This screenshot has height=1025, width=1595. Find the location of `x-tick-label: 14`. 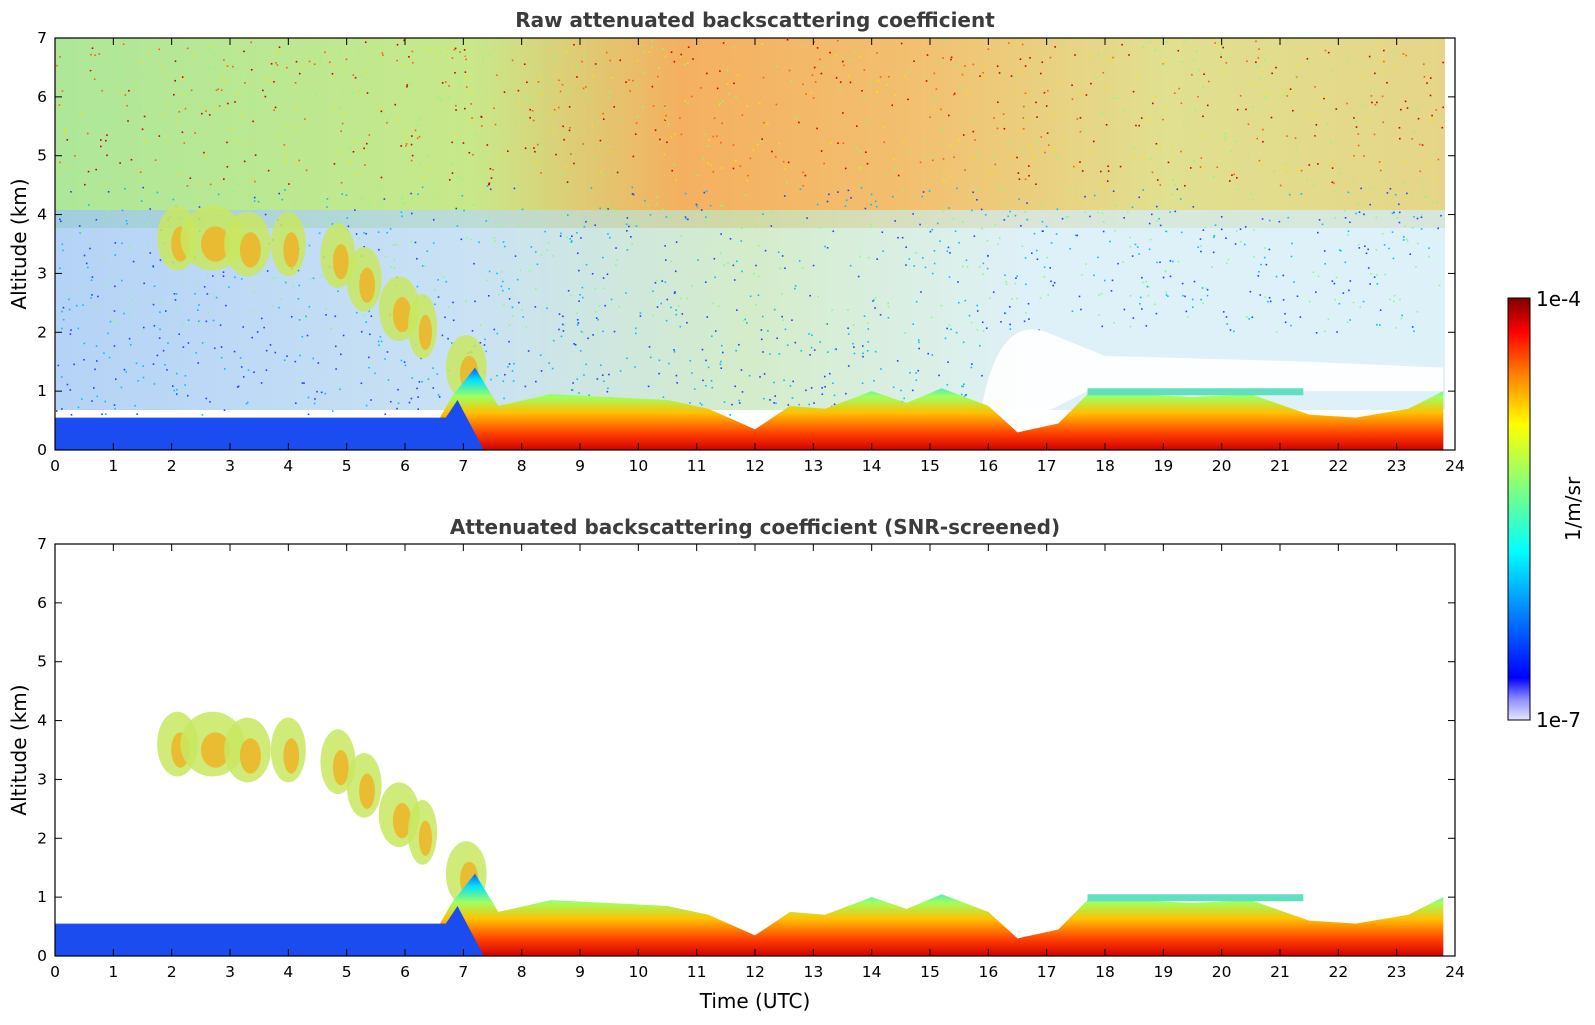

x-tick-label: 14 is located at coordinates (872, 466).